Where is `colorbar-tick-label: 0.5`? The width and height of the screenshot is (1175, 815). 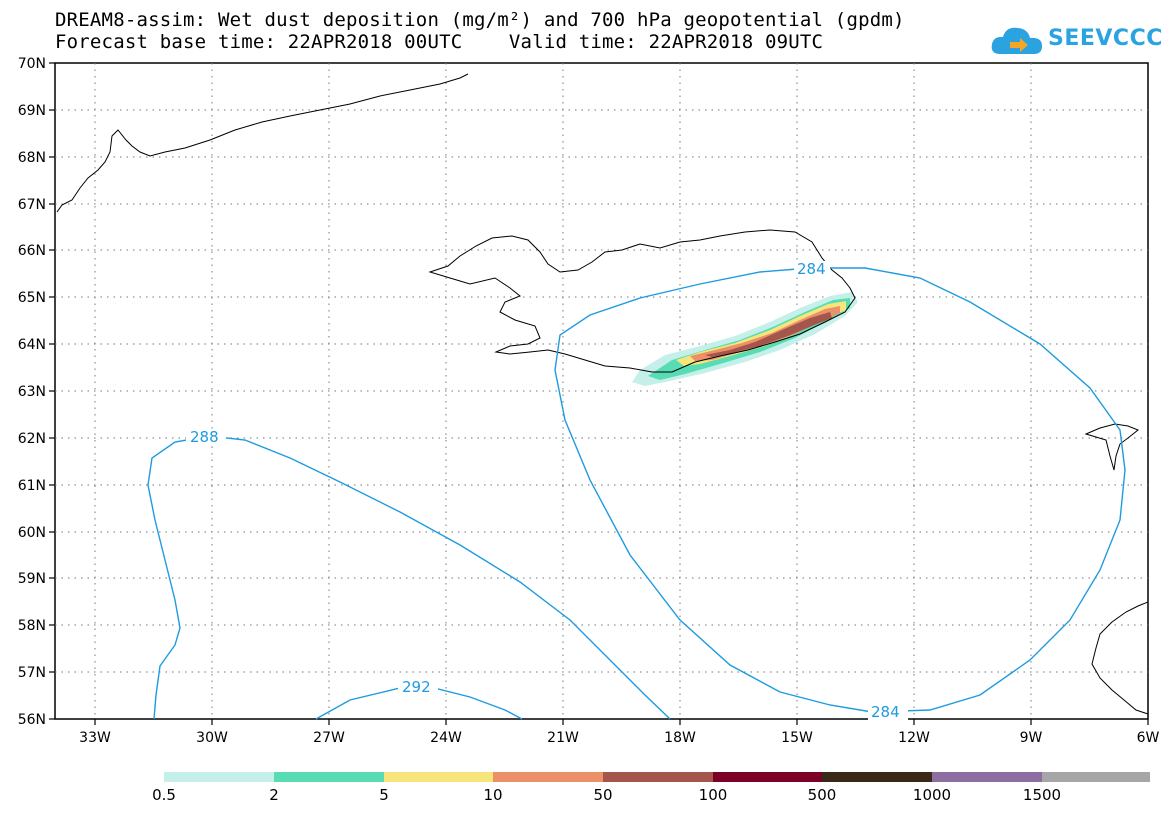 colorbar-tick-label: 0.5 is located at coordinates (164, 795).